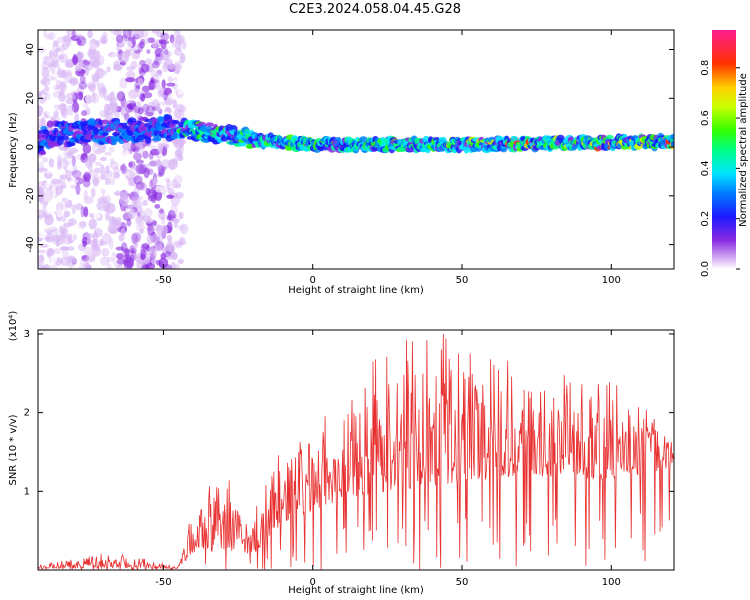 The width and height of the screenshot is (750, 600). I want to click on spectrogram-y-axis-label: Frequency (Hz), so click(13, 150).